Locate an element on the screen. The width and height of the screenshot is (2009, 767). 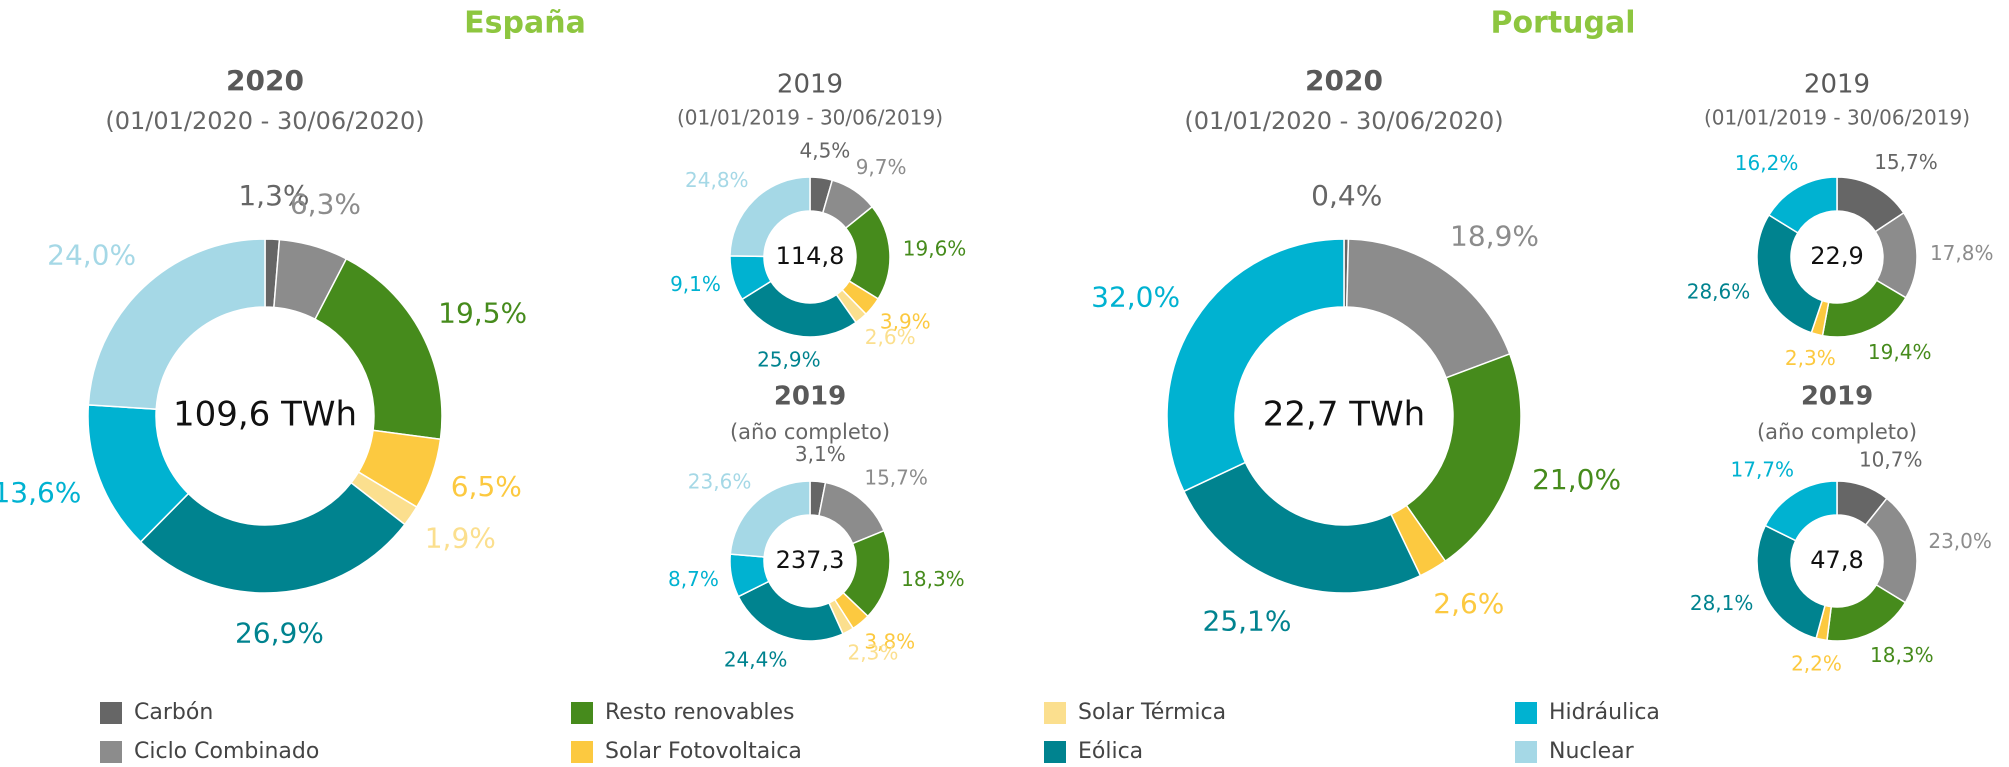
data-label: 0,4% is located at coordinates (1346, 195).